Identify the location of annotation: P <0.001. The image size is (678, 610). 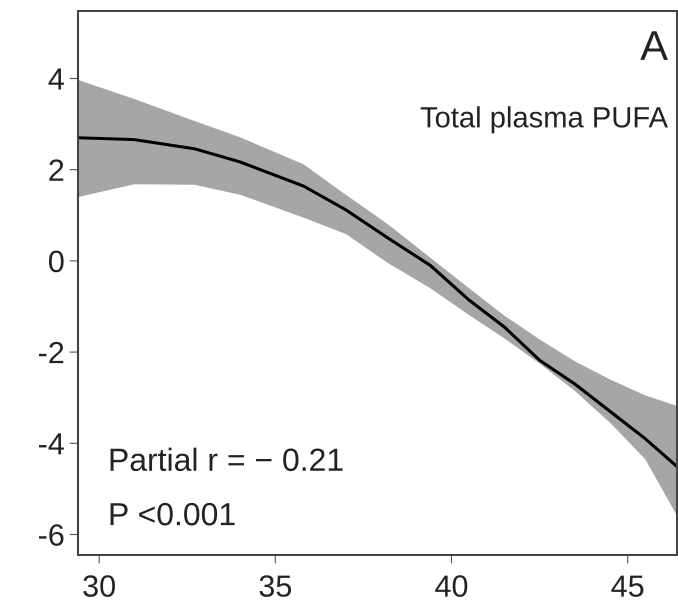
(172, 514).